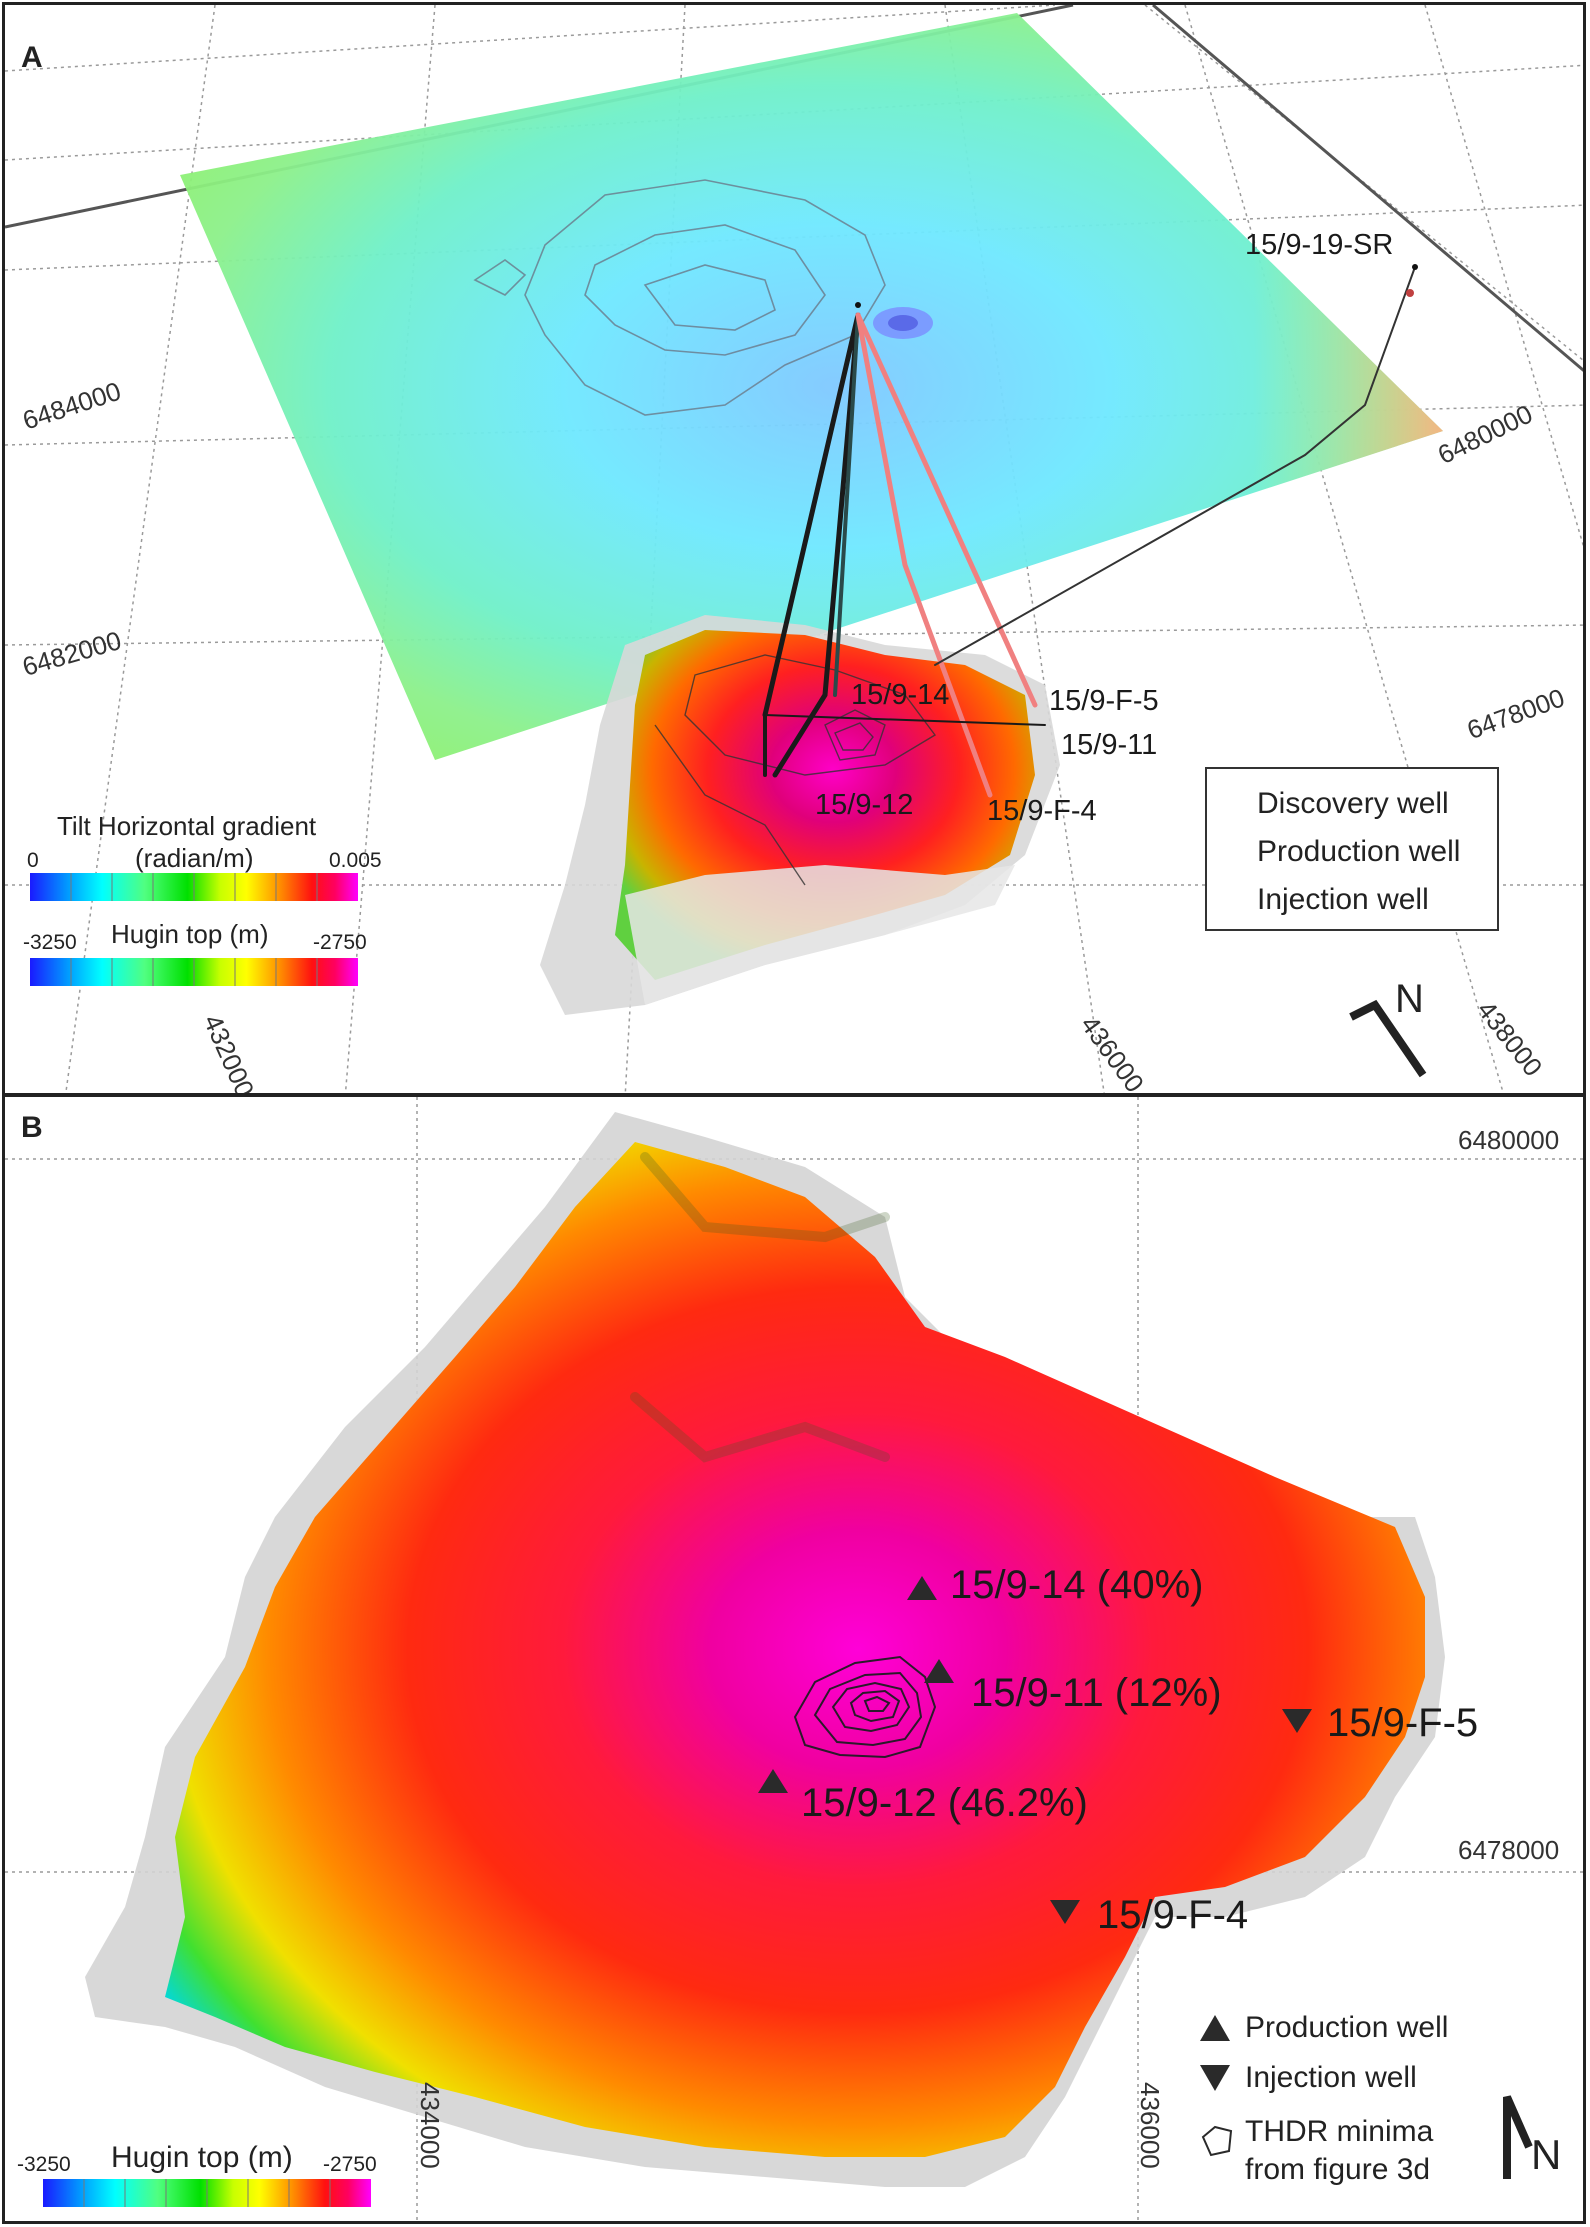 The image size is (1590, 2227). I want to click on tilt-colorbar-min: 0, so click(33, 860).